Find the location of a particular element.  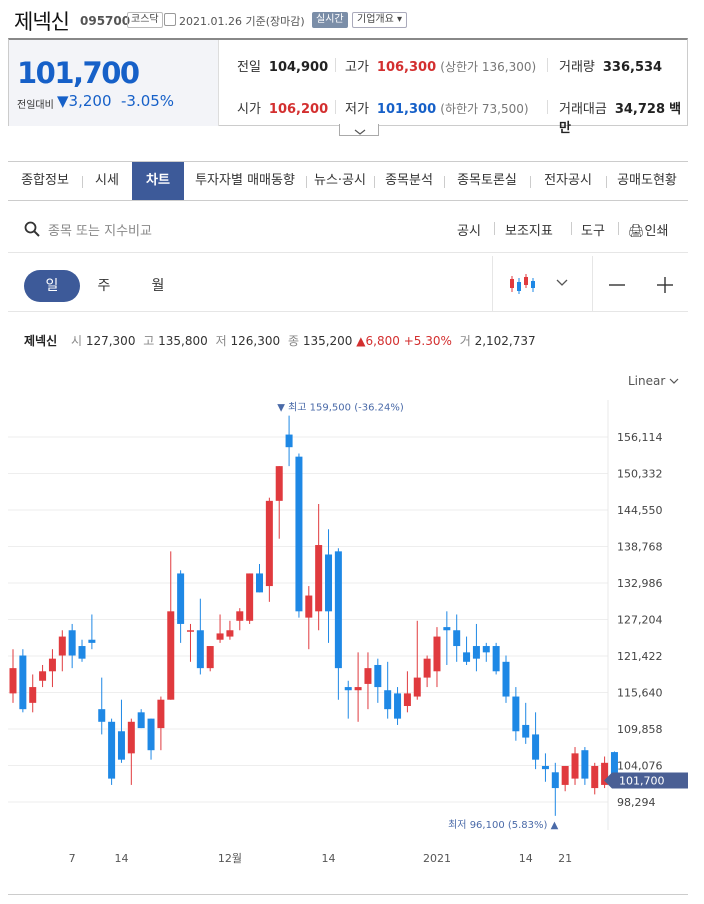

printer-icon: 🖨 is located at coordinates (636, 231).